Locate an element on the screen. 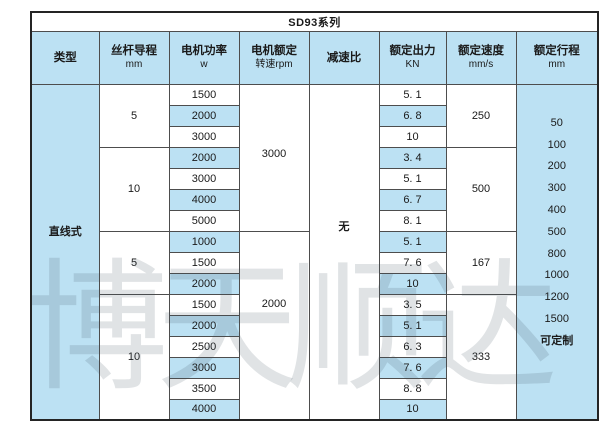 This screenshot has height=427, width=610. table-row: 5000 8. 1 is located at coordinates (314, 220).